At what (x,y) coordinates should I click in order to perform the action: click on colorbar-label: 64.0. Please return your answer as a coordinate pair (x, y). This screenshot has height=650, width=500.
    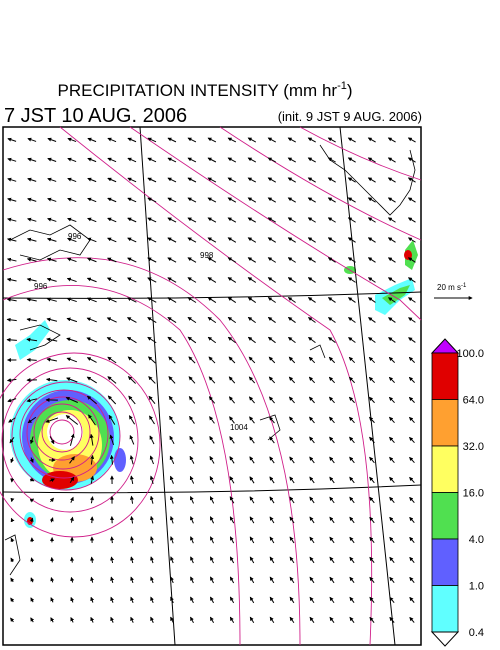
    Looking at the image, I should click on (473, 401).